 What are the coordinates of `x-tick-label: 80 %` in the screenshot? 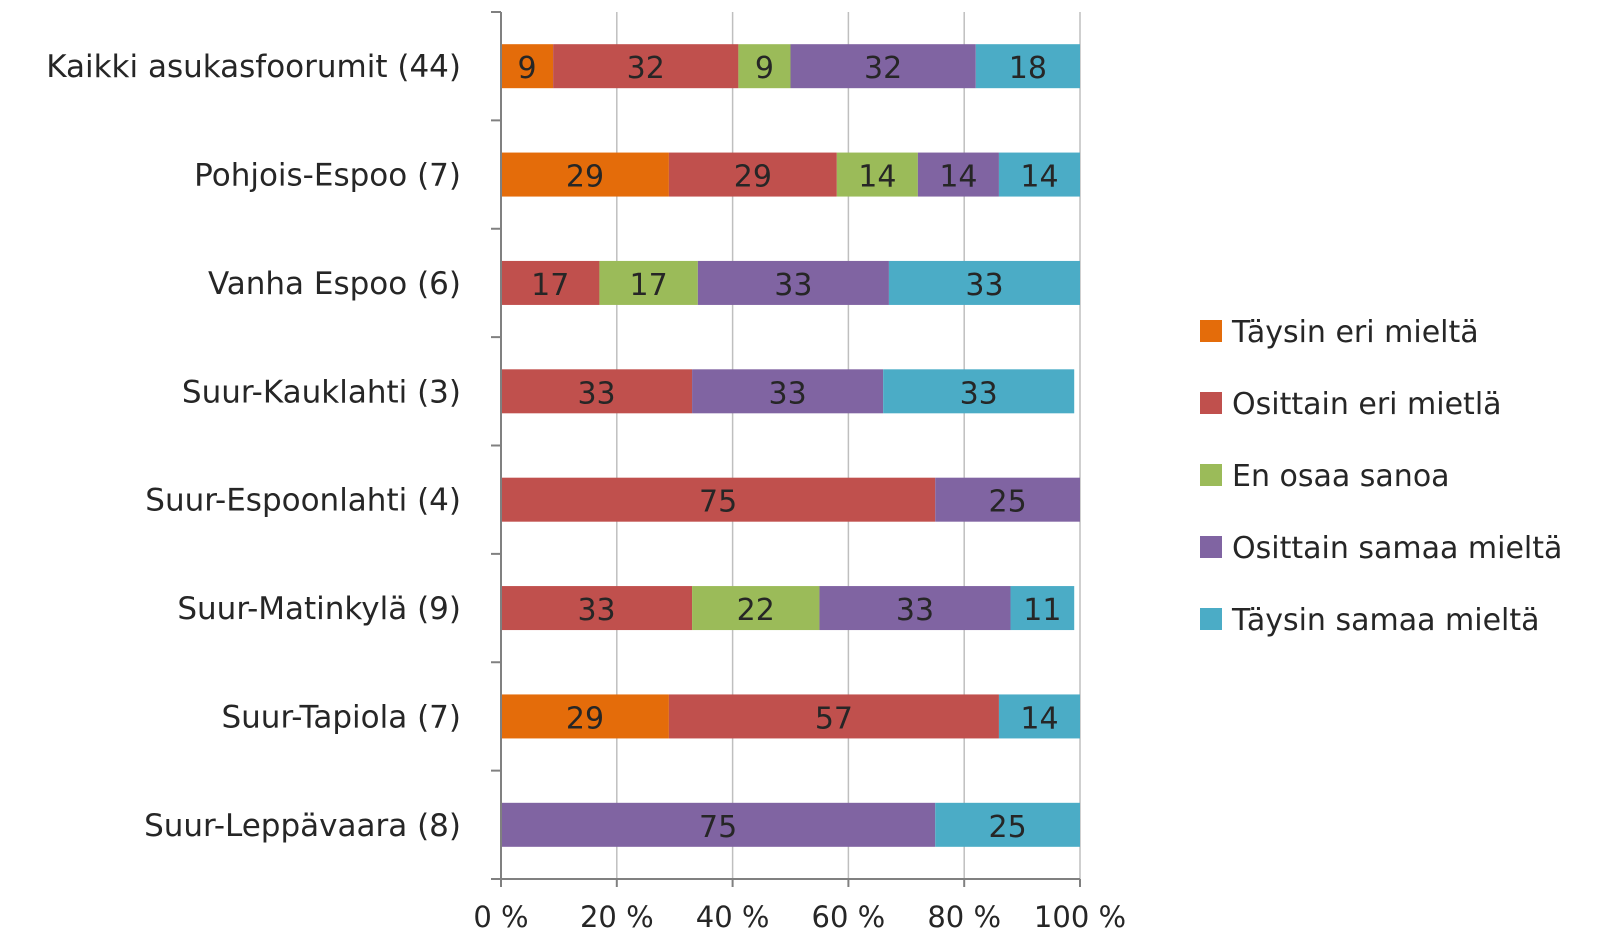 It's located at (964, 917).